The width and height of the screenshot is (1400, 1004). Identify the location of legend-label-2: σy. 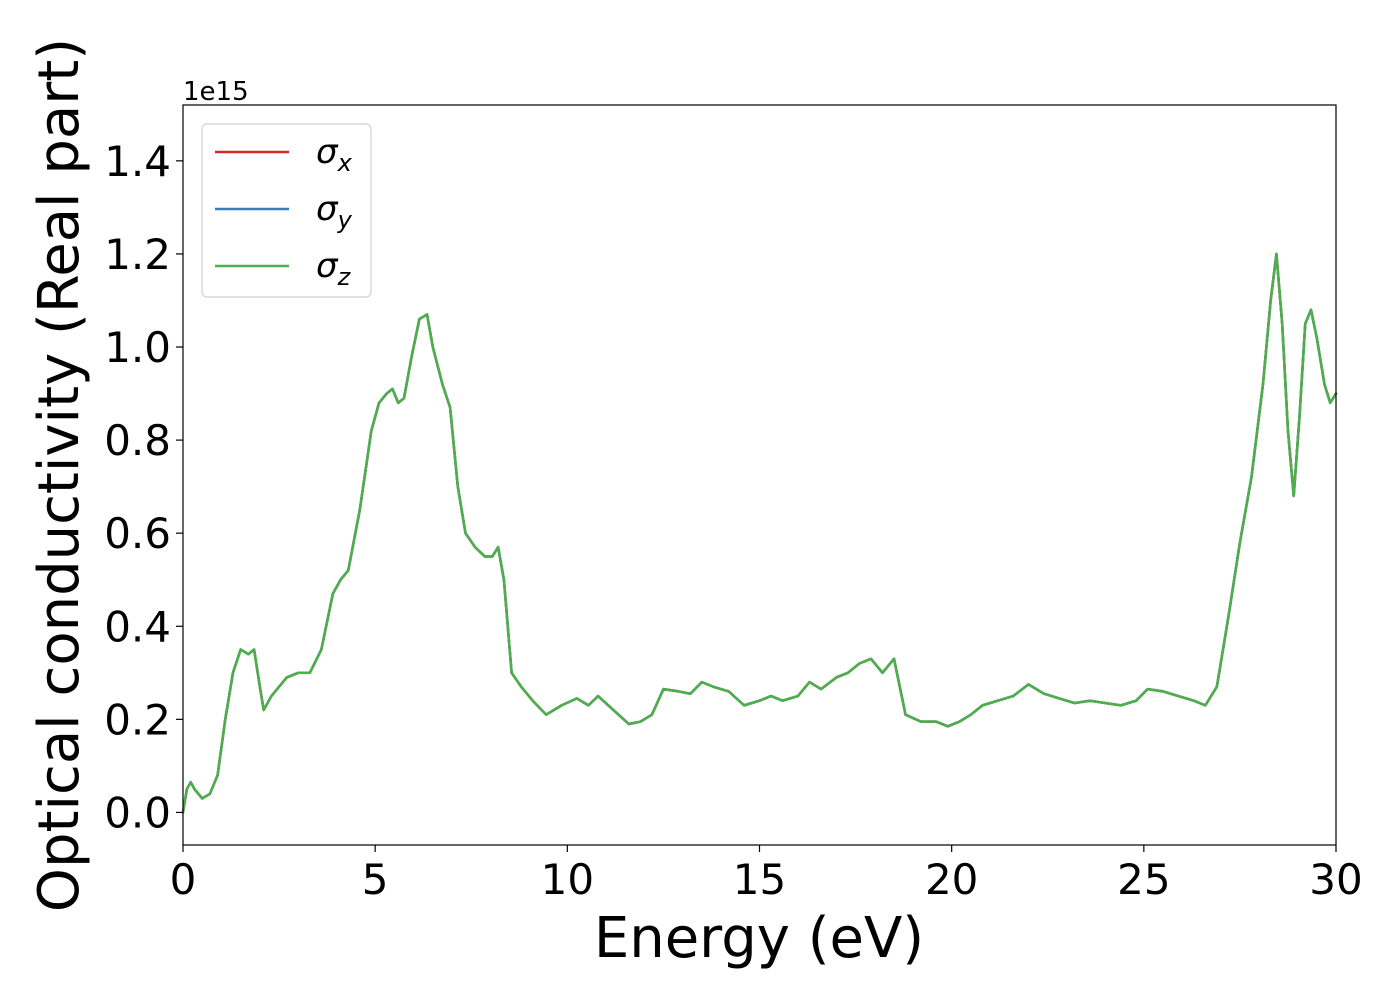
(334, 211).